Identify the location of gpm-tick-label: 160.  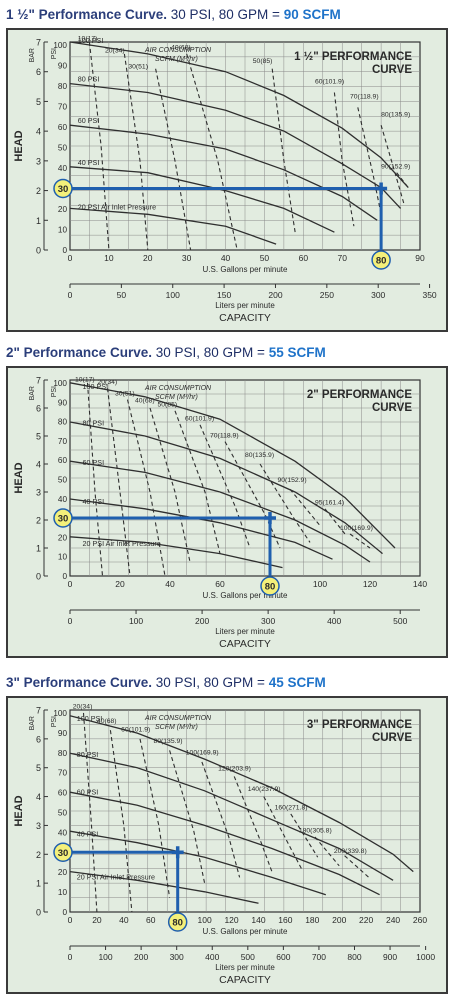
(285, 920).